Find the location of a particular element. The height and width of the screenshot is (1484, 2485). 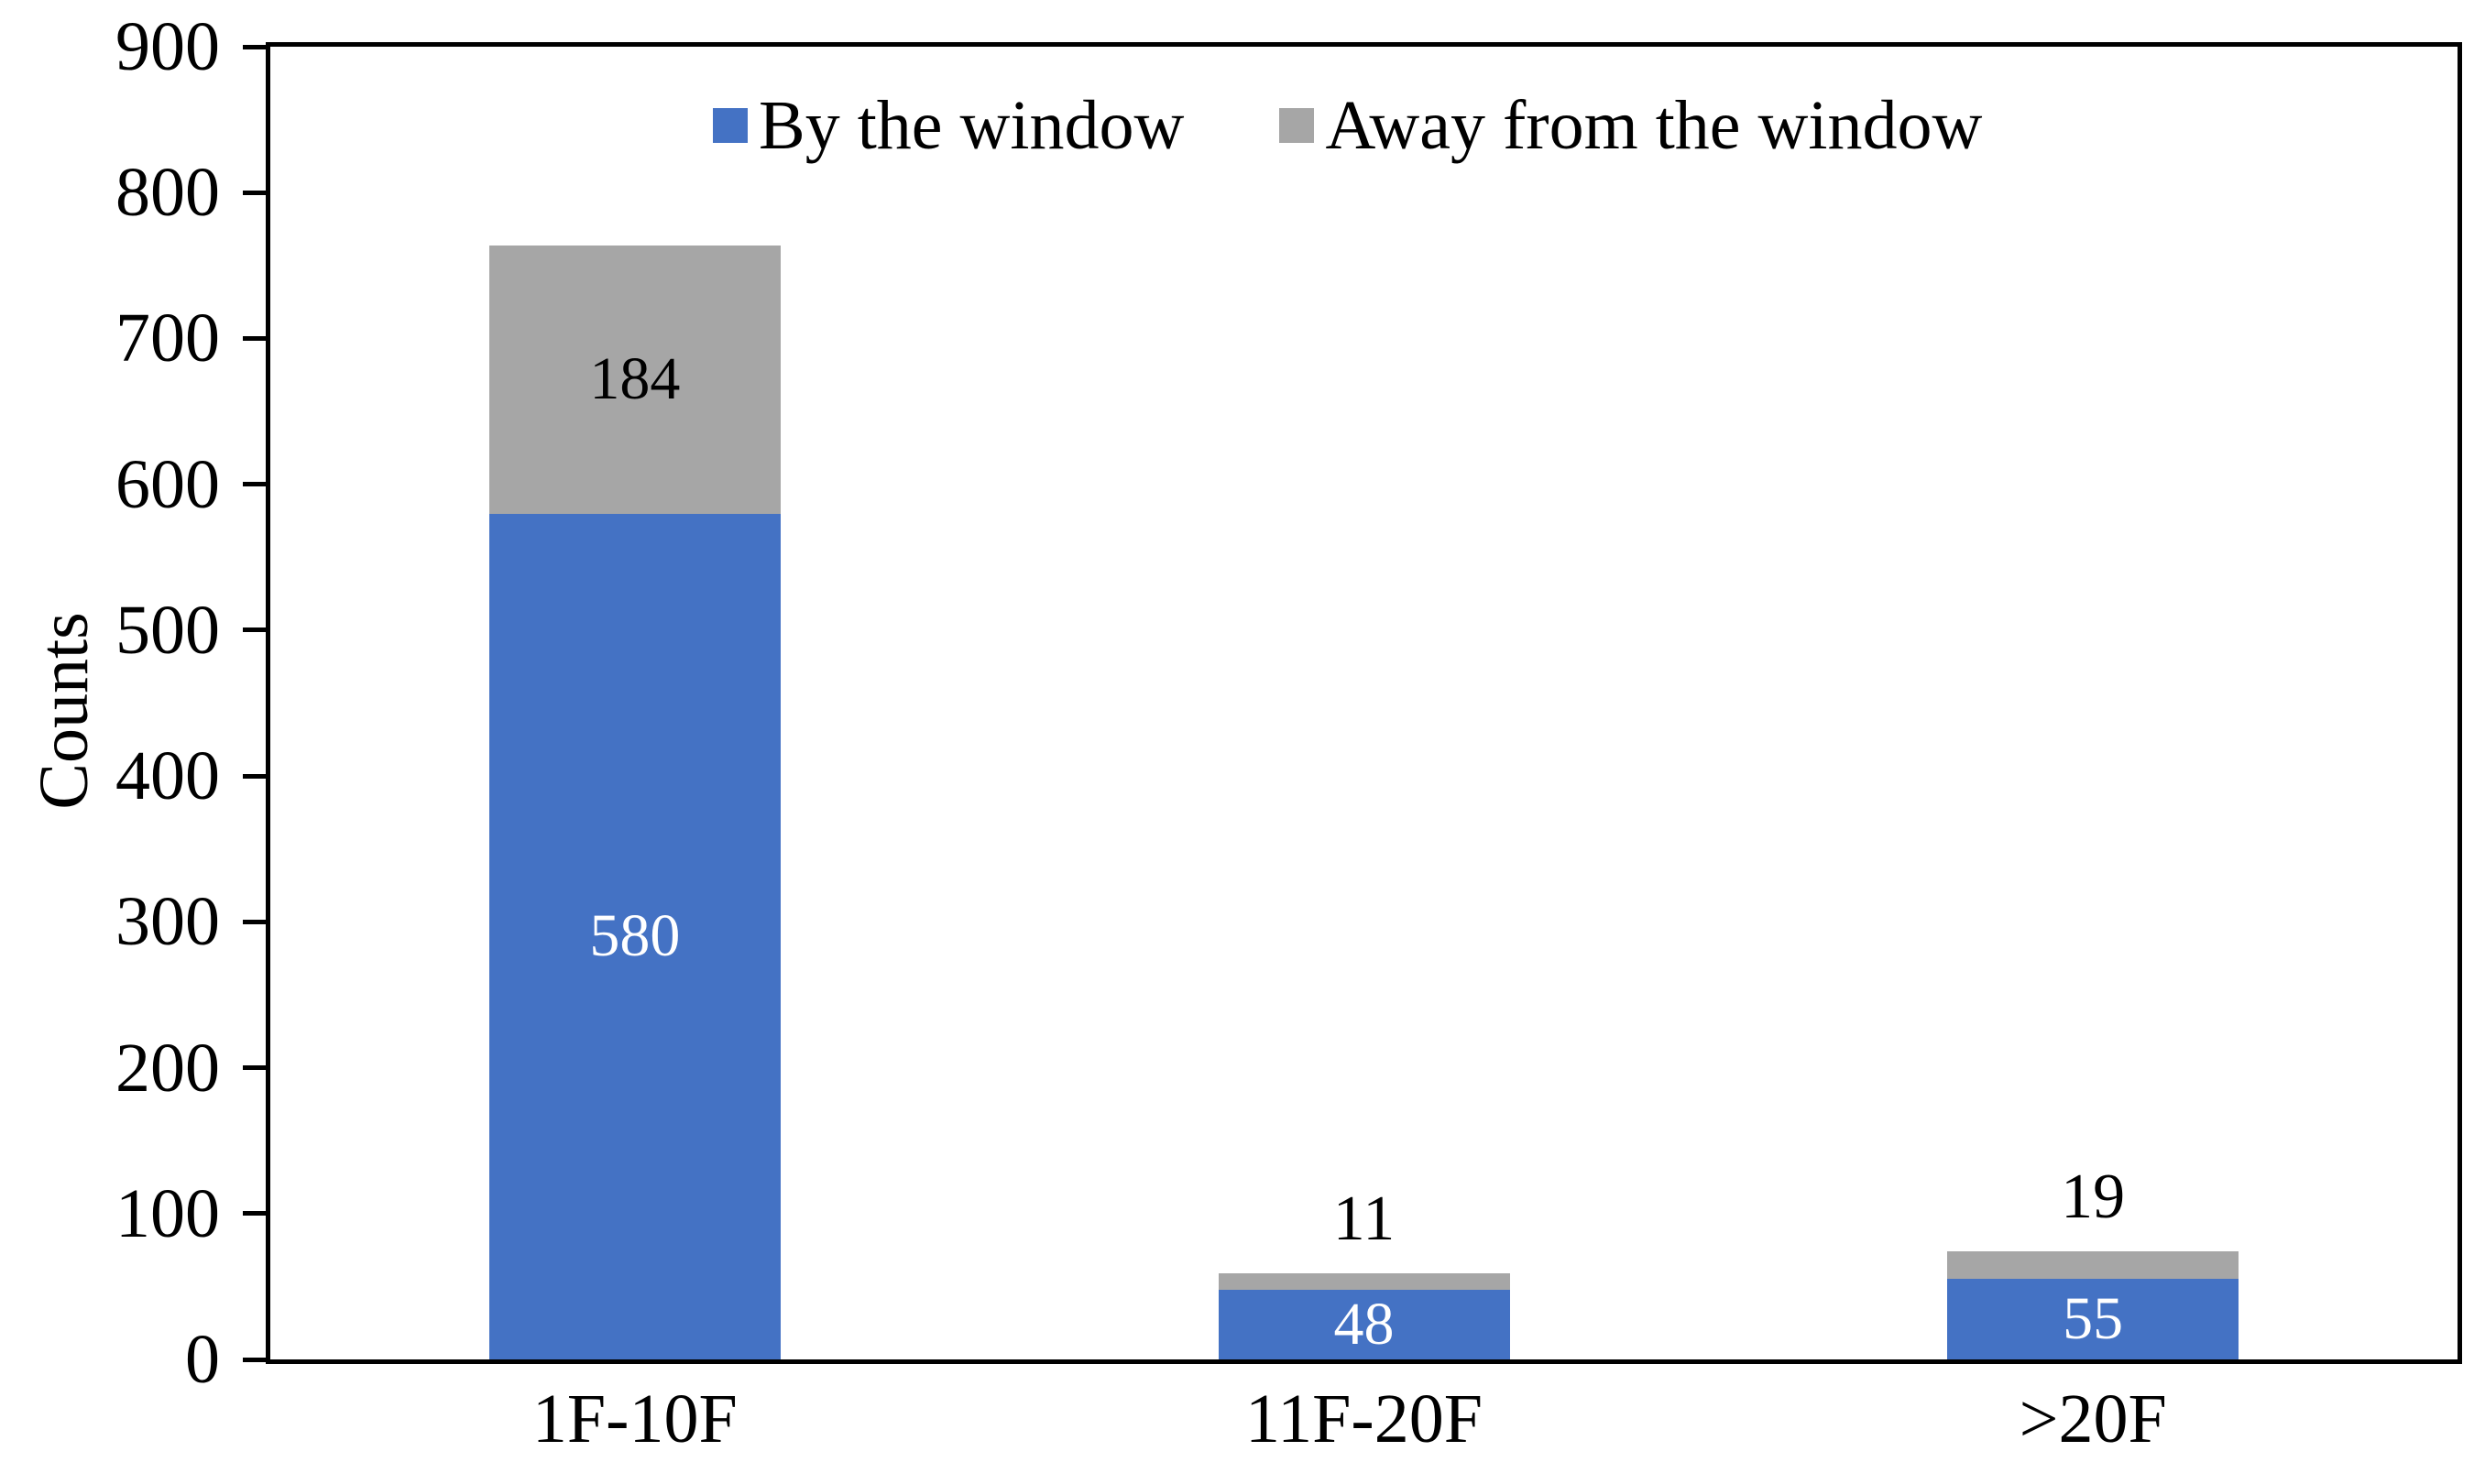

legend-item-away-from-the-window: Away from the window is located at coordinates (1630, 126).